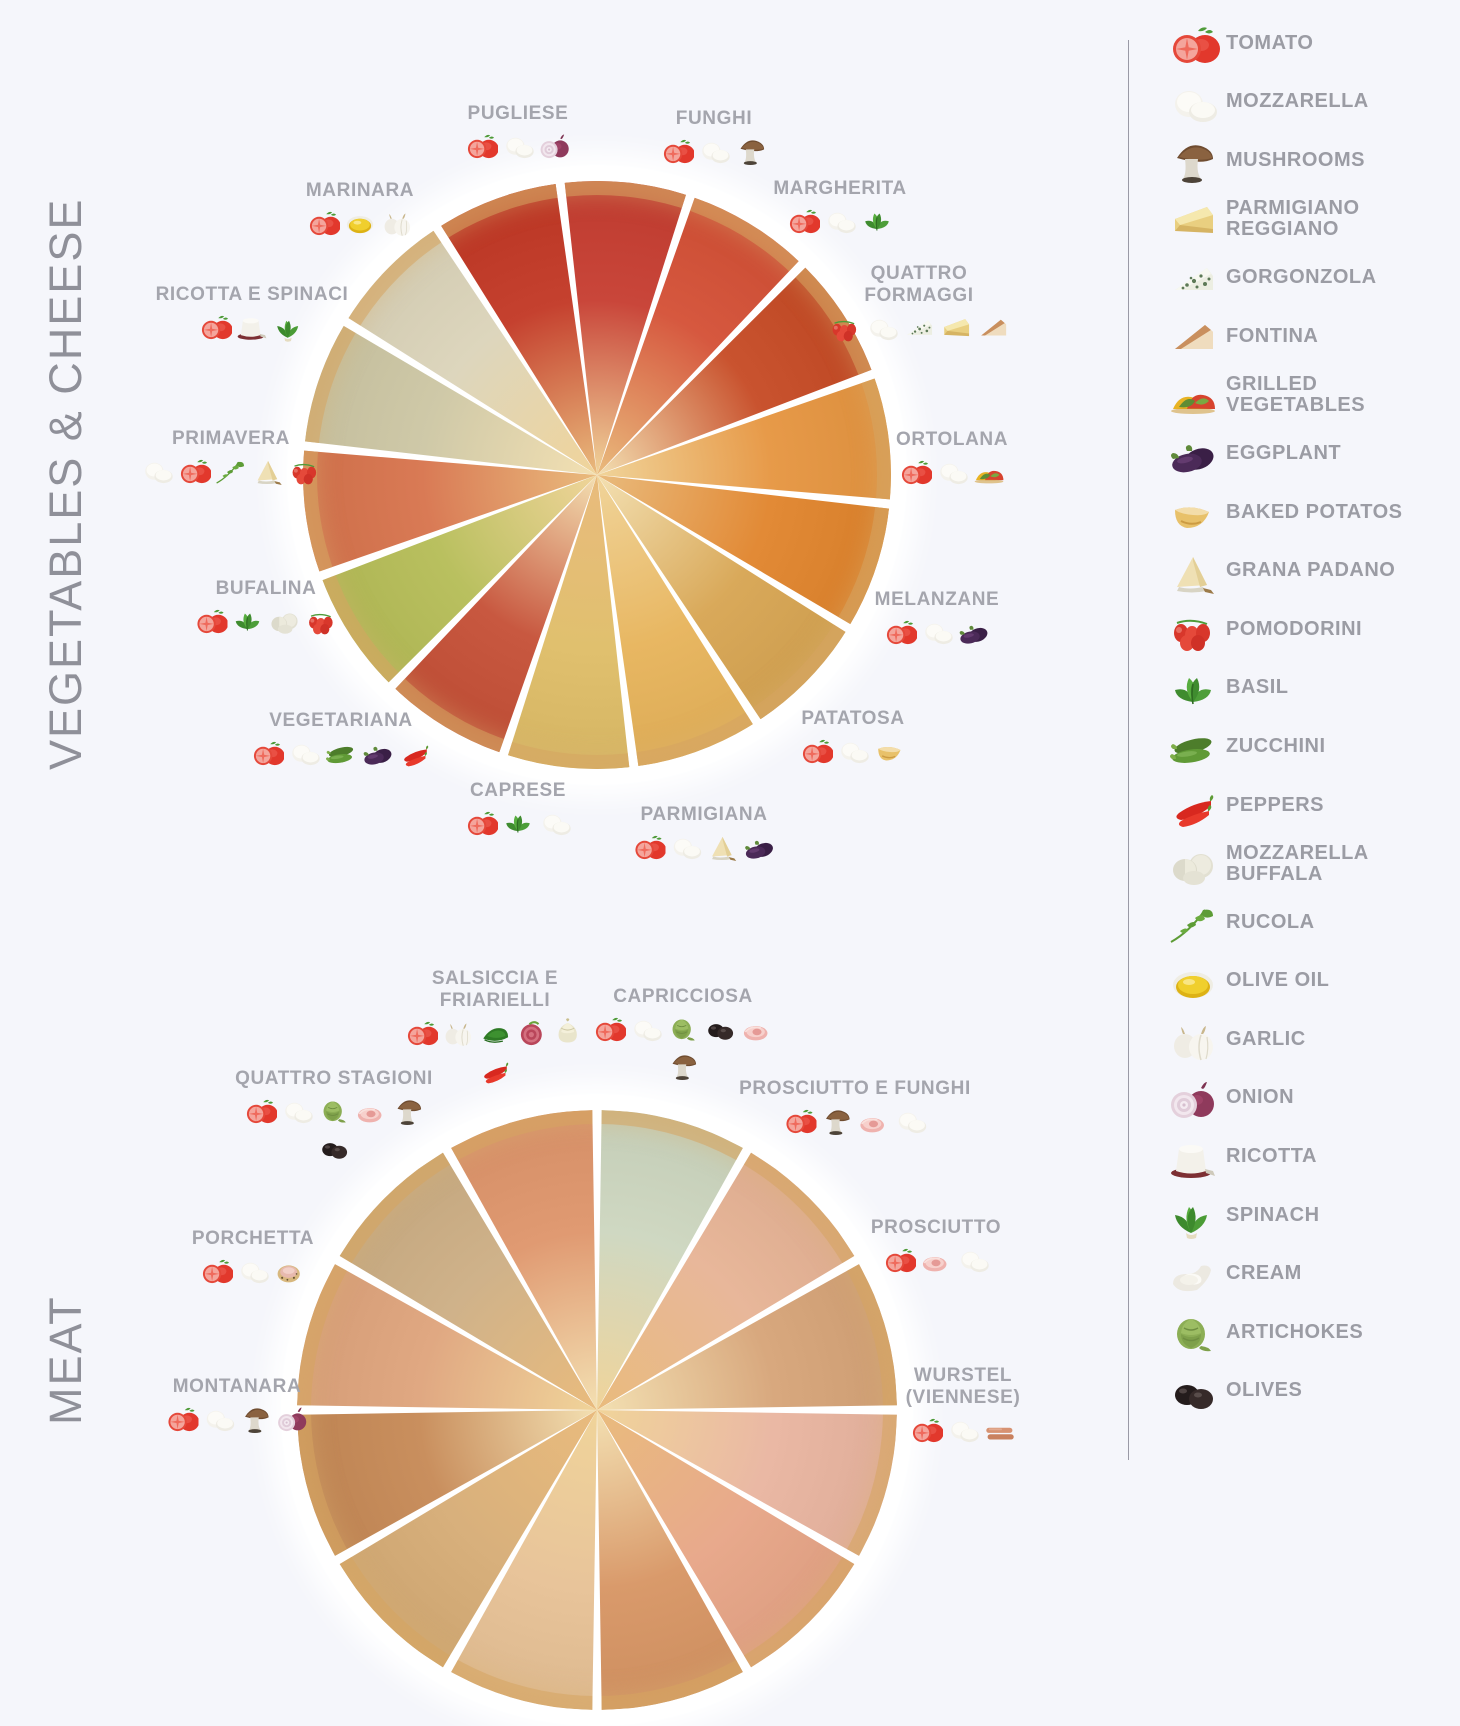 The width and height of the screenshot is (1460, 1726). Describe the element at coordinates (334, 1078) in the screenshot. I see `pizza-label-quattro-stagioni: QUATTRO STAGIONI` at that location.